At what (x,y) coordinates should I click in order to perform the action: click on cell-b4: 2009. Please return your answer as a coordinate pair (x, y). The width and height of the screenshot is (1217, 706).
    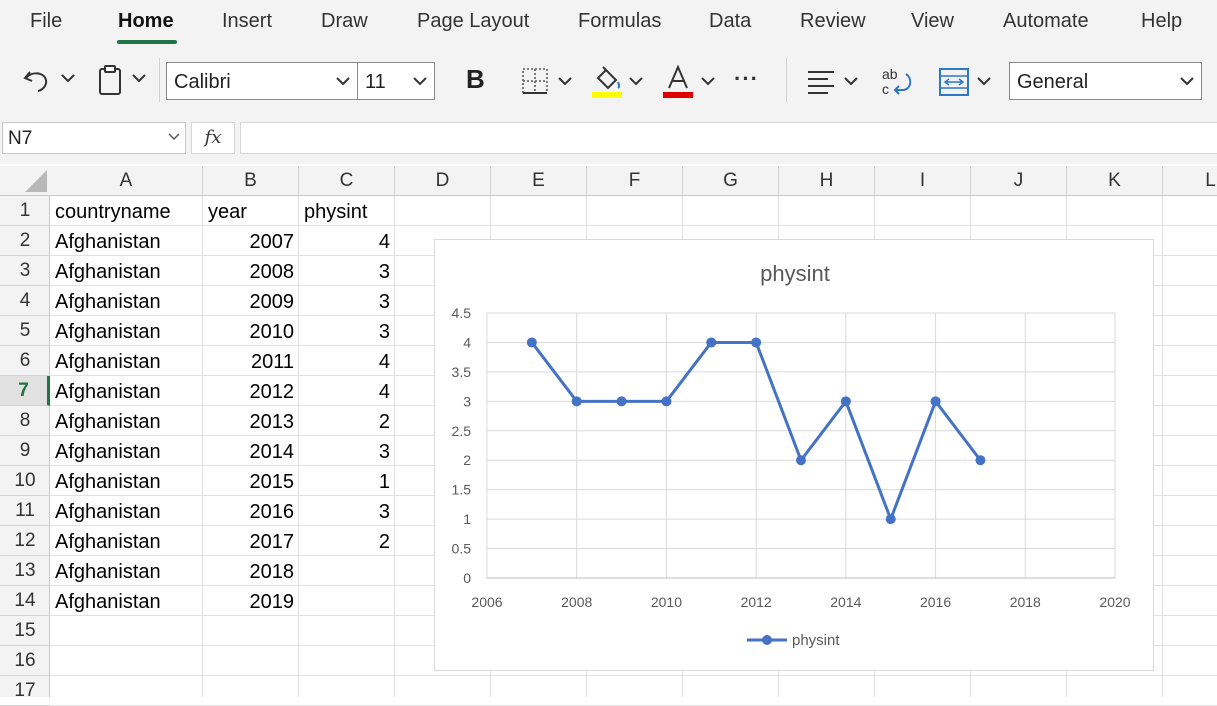
    Looking at the image, I should click on (272, 302).